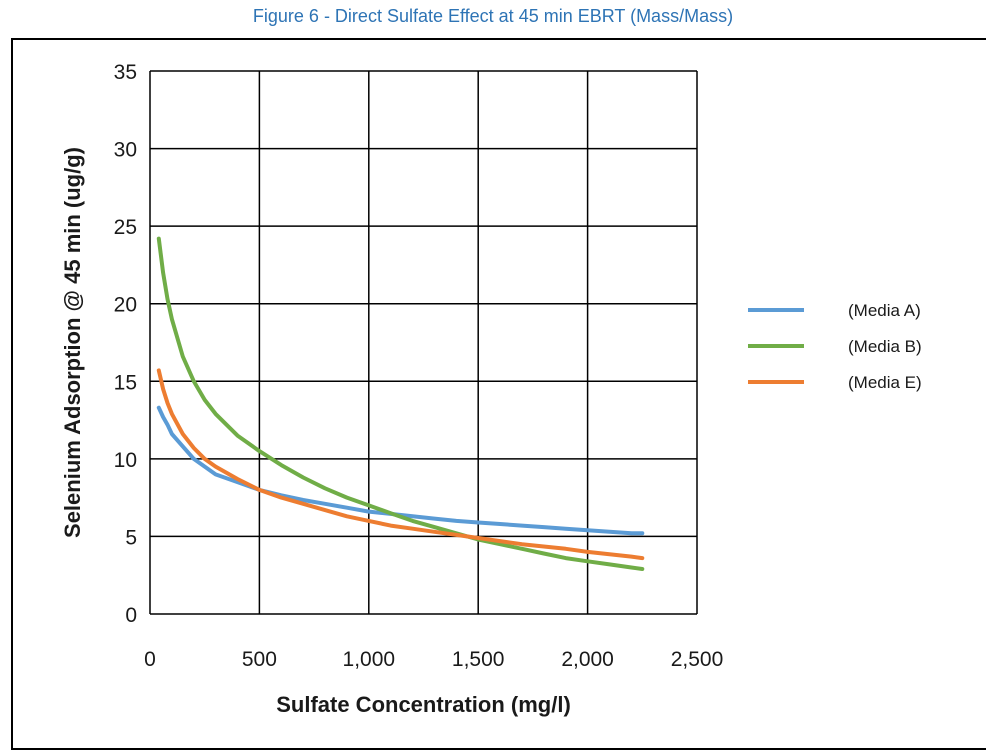 The image size is (986, 750). What do you see at coordinates (125, 460) in the screenshot?
I see `y-tick-label: 10` at bounding box center [125, 460].